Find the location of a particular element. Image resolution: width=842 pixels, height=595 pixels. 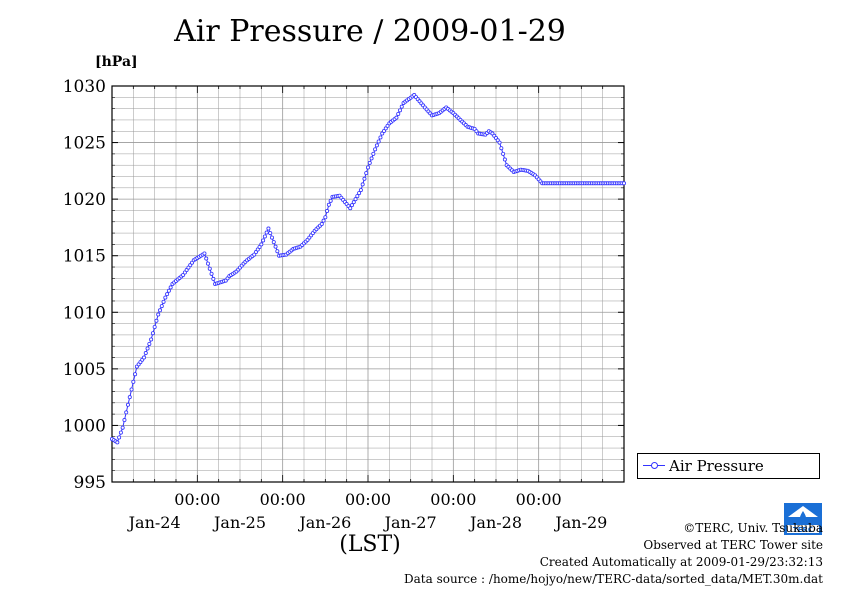

terc-logo: TERC is located at coordinates (803, 519).